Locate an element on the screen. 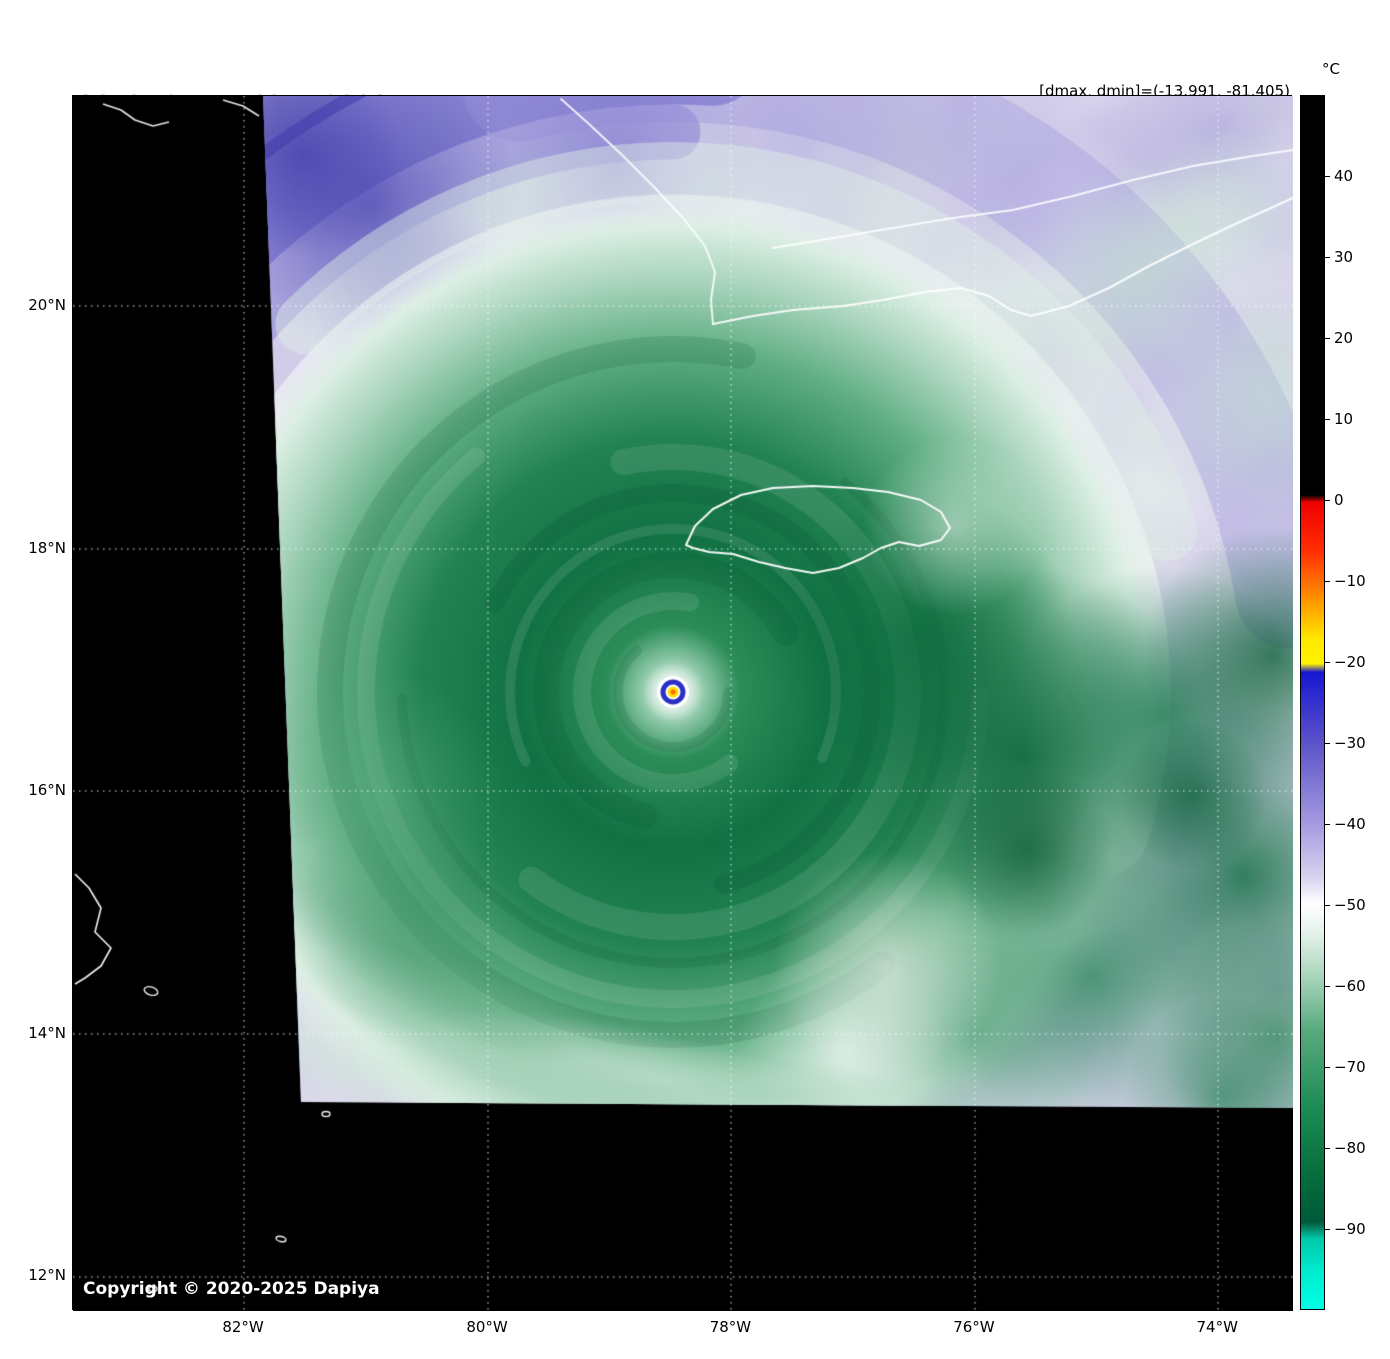  colorbar-tick-label: −80 is located at coordinates (1350, 1148).